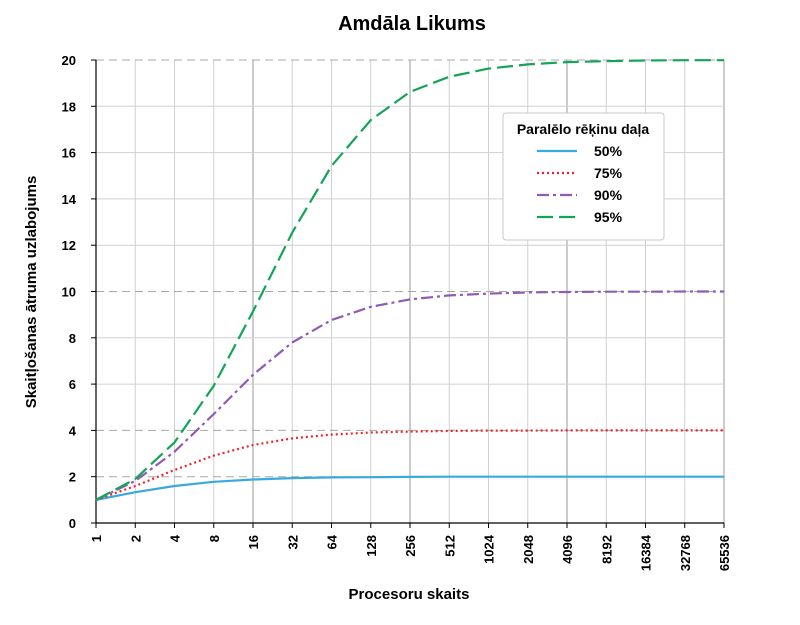  I want to click on x-tick-label: 4, so click(175, 538).